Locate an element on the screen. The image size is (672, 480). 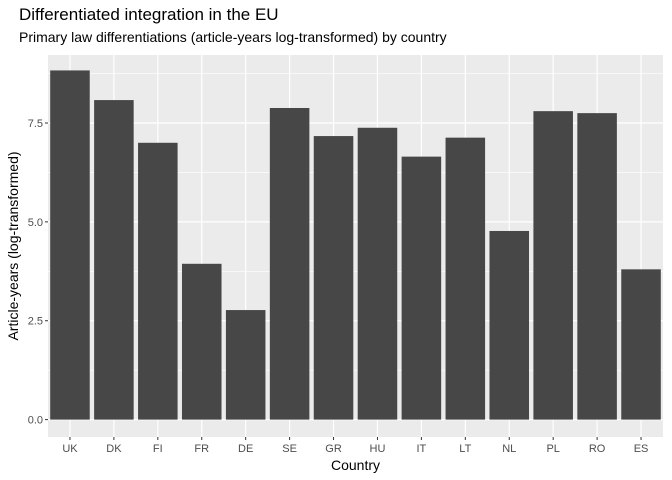
y-tick-label: 5.0 is located at coordinates (35, 223).